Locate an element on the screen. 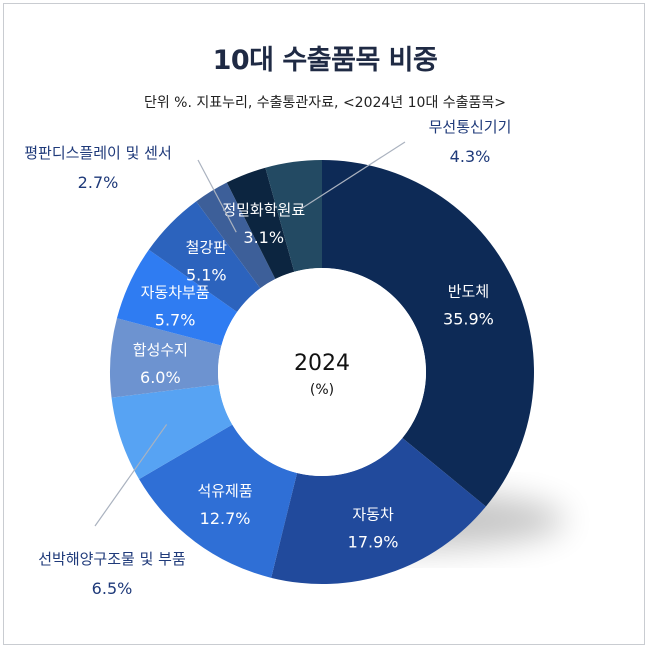 The height and width of the screenshot is (650, 650). slice-name-label: 석유제품 is located at coordinates (224, 491).